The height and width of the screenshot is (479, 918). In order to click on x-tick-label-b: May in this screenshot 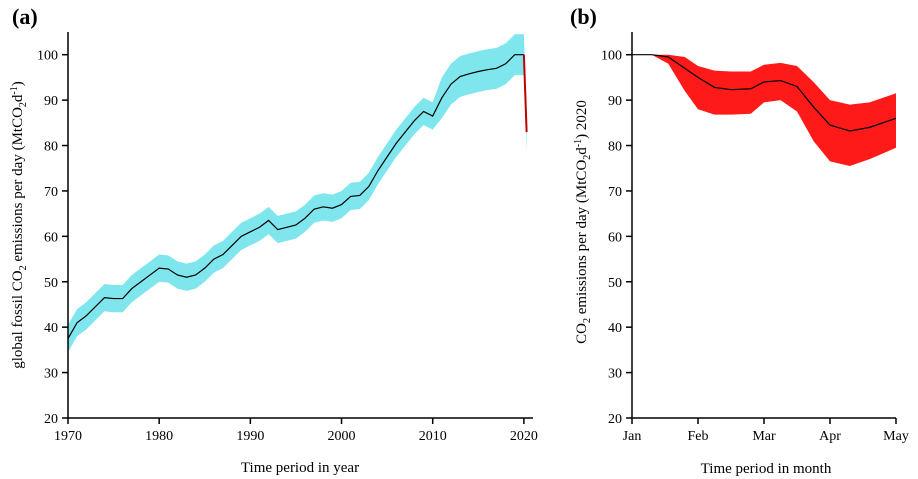, I will do `click(896, 436)`.